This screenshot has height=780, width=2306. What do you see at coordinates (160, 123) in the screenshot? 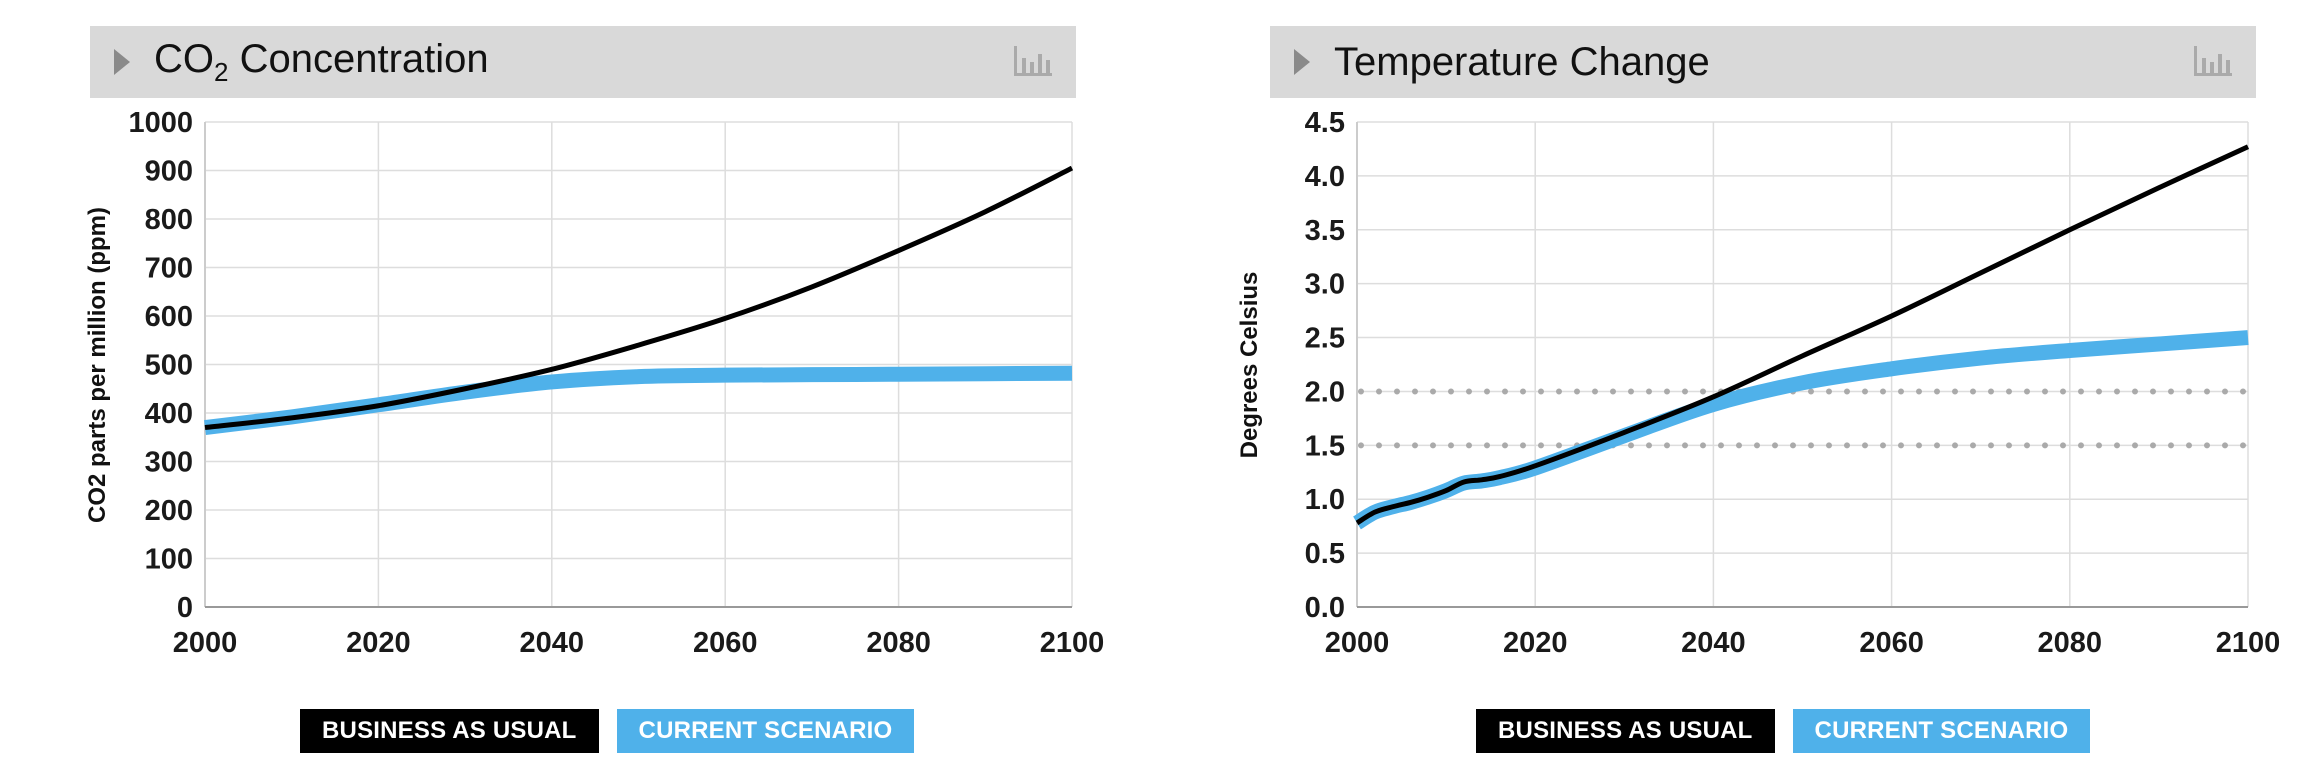
I see `y-tick-label: 1000` at bounding box center [160, 123].